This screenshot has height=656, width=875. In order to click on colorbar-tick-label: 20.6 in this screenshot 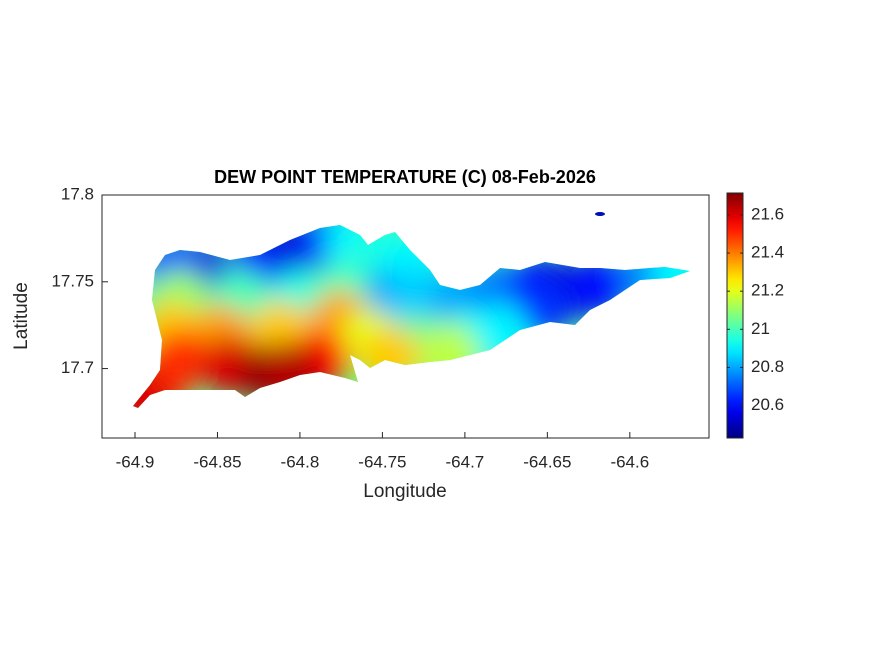, I will do `click(767, 404)`.